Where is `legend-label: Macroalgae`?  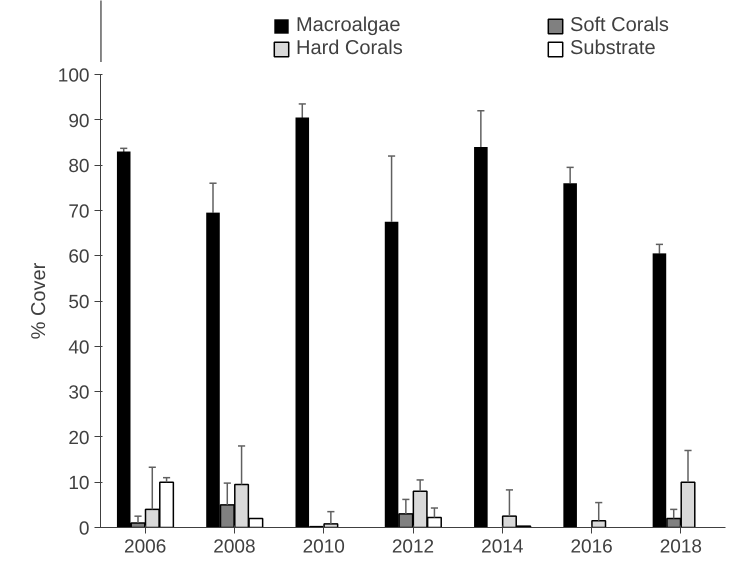
legend-label: Macroalgae is located at coordinates (349, 25).